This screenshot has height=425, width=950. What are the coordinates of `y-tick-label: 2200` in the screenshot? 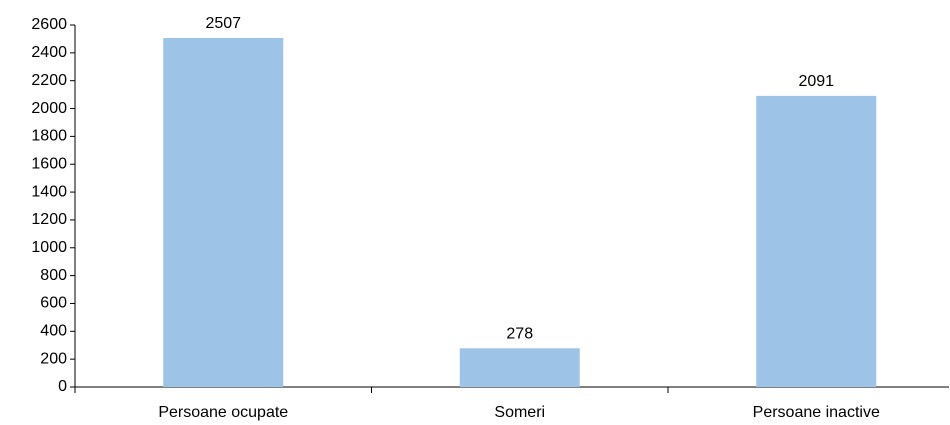 It's located at (49, 80).